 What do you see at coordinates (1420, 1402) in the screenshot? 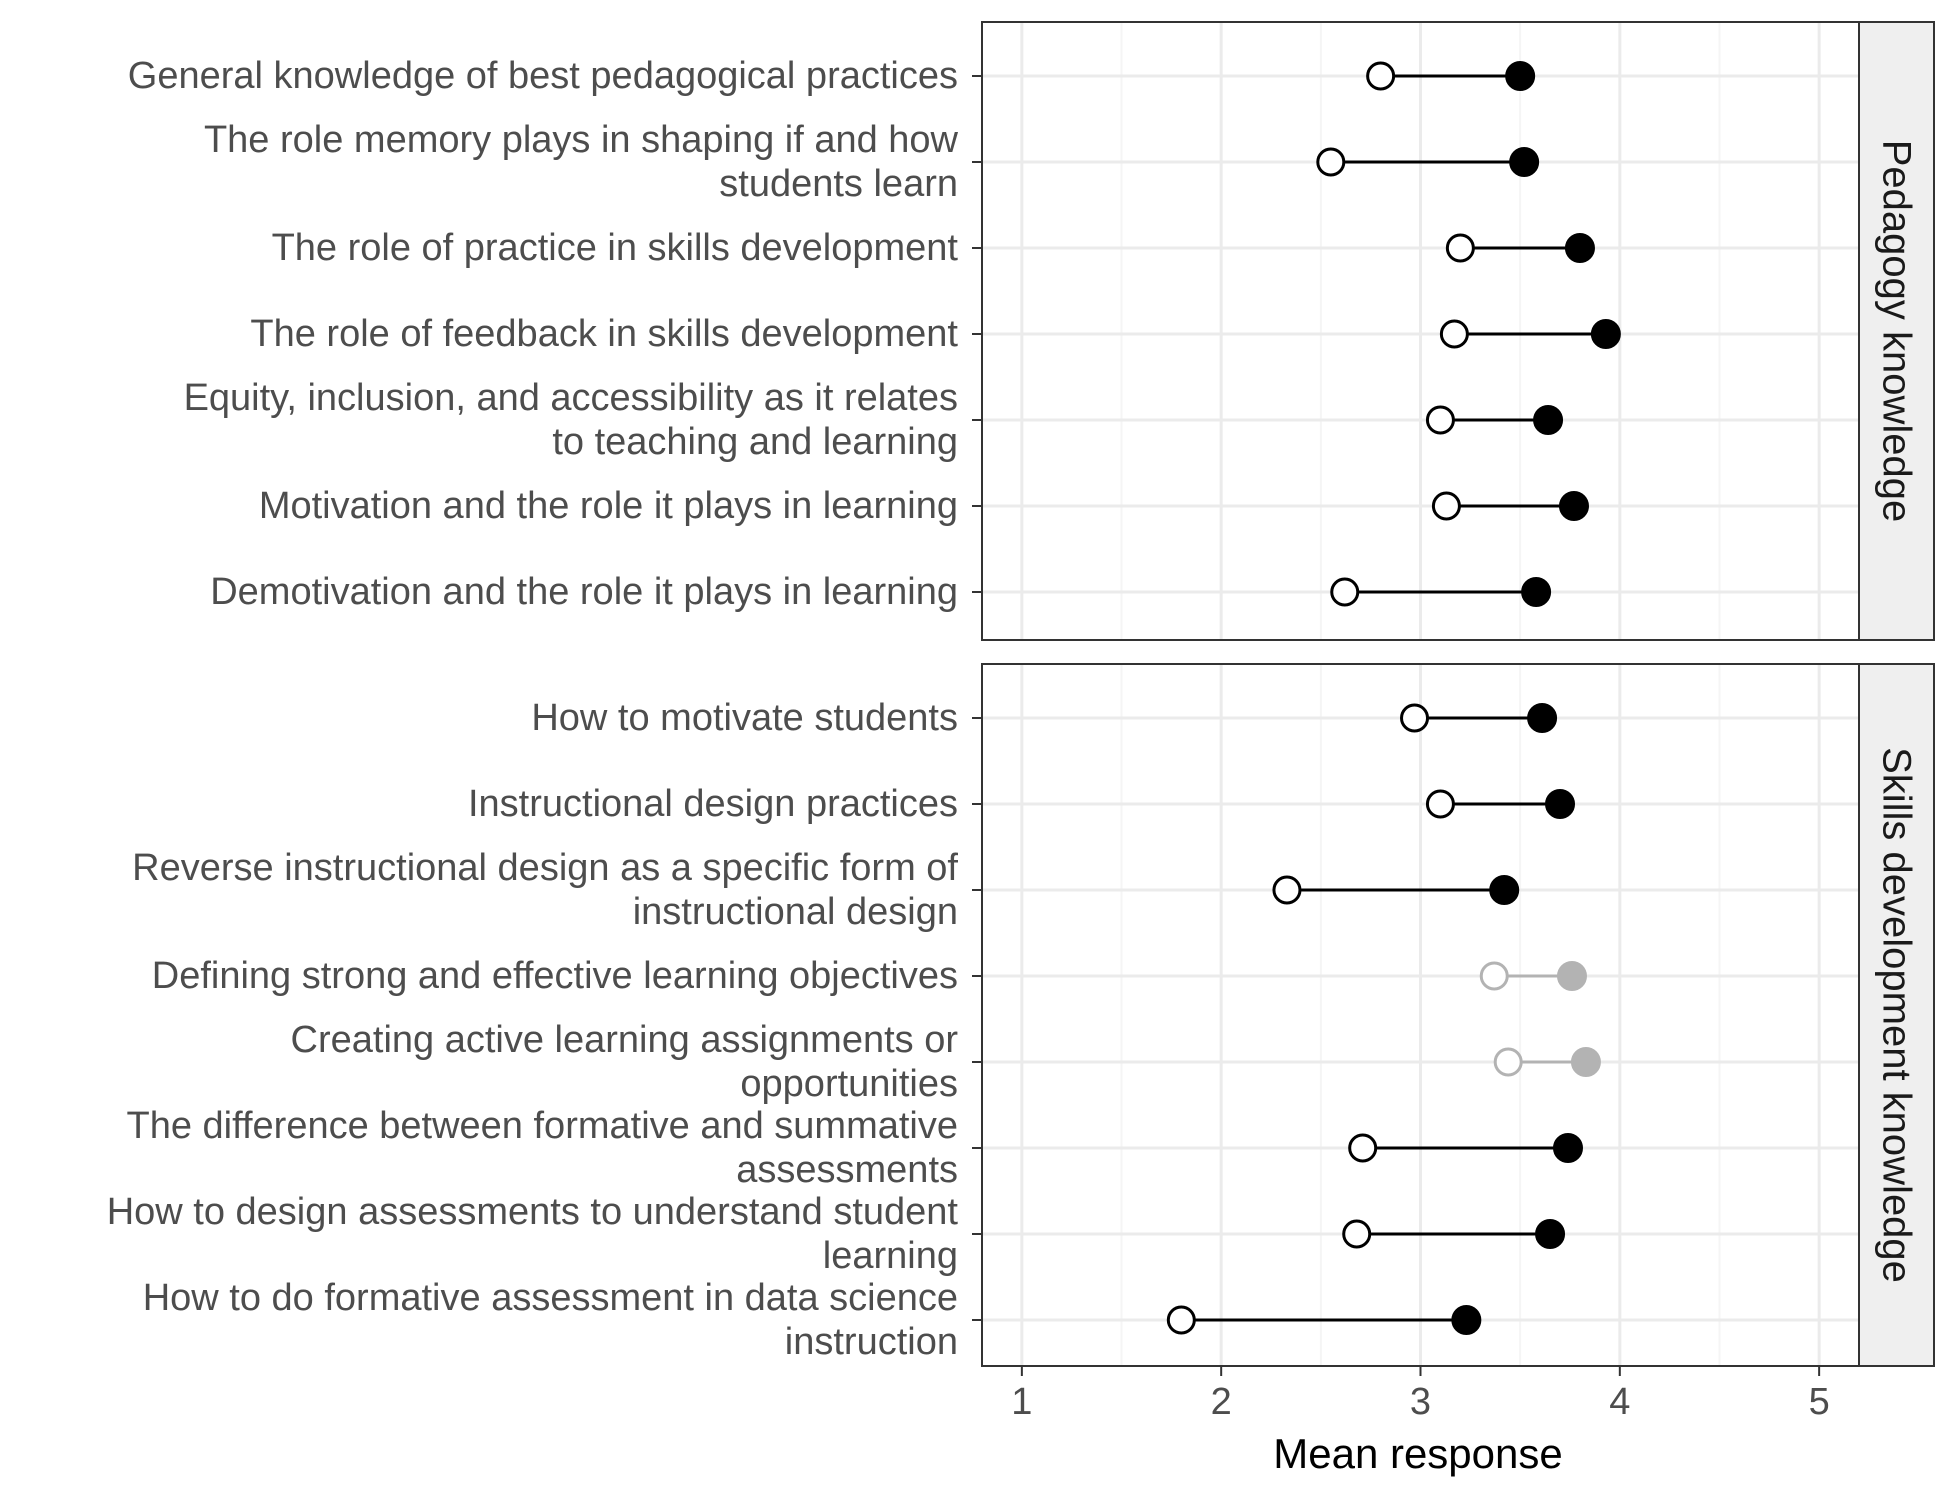
I see `x-tick-label: 3` at bounding box center [1420, 1402].